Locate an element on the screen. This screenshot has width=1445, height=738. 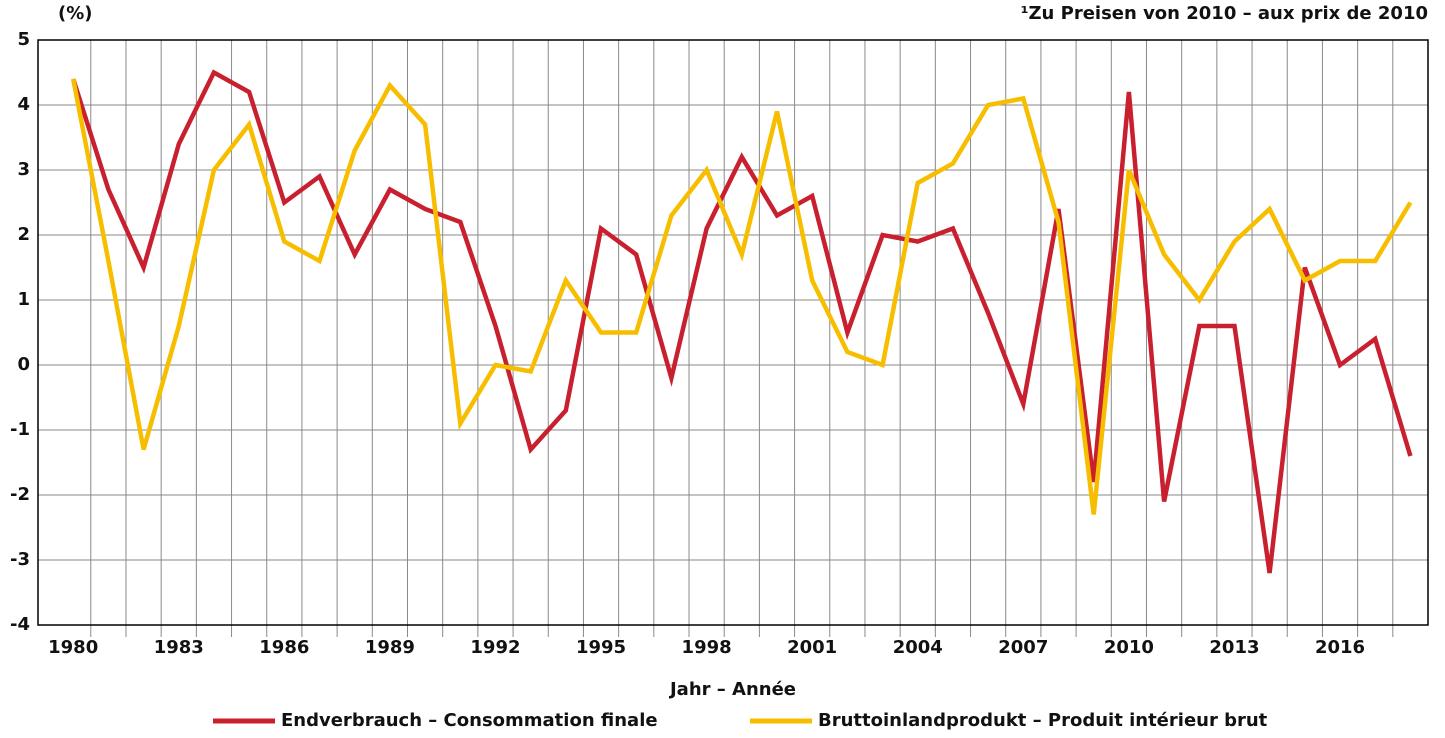
legend-label: Endverbrauch – Consommation finale is located at coordinates (469, 720).